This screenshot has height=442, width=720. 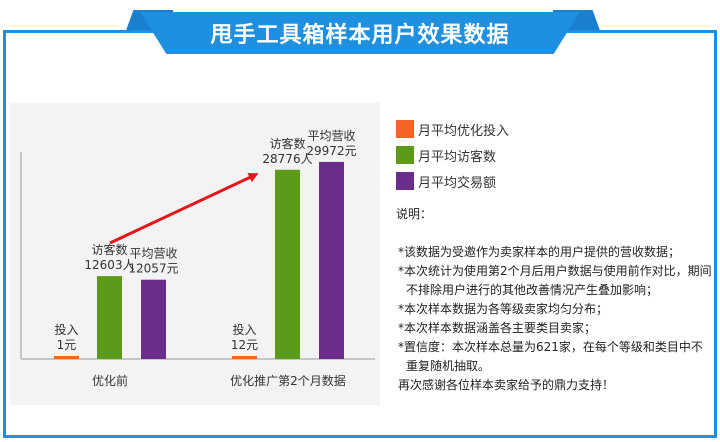 I want to click on x-category-label: 优化推广第2个月数据, so click(x=288, y=380).